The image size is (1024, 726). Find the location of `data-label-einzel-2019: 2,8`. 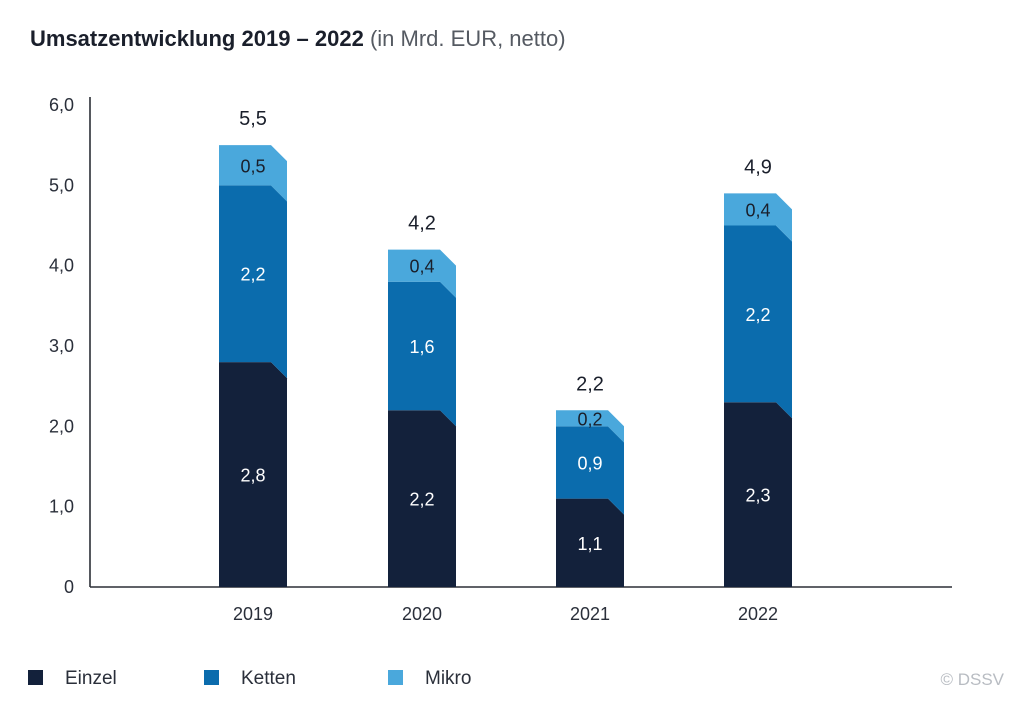

data-label-einzel-2019: 2,8 is located at coordinates (252, 476).